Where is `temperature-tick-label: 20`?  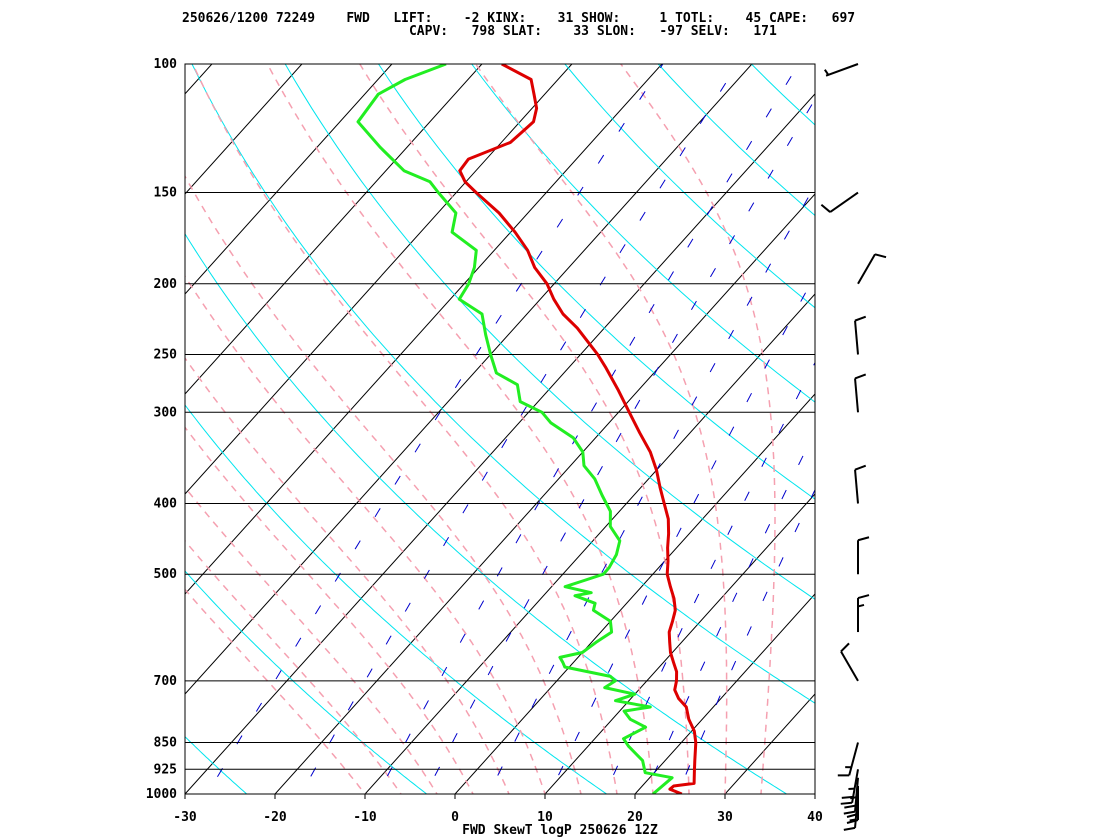 temperature-tick-label: 20 is located at coordinates (635, 817).